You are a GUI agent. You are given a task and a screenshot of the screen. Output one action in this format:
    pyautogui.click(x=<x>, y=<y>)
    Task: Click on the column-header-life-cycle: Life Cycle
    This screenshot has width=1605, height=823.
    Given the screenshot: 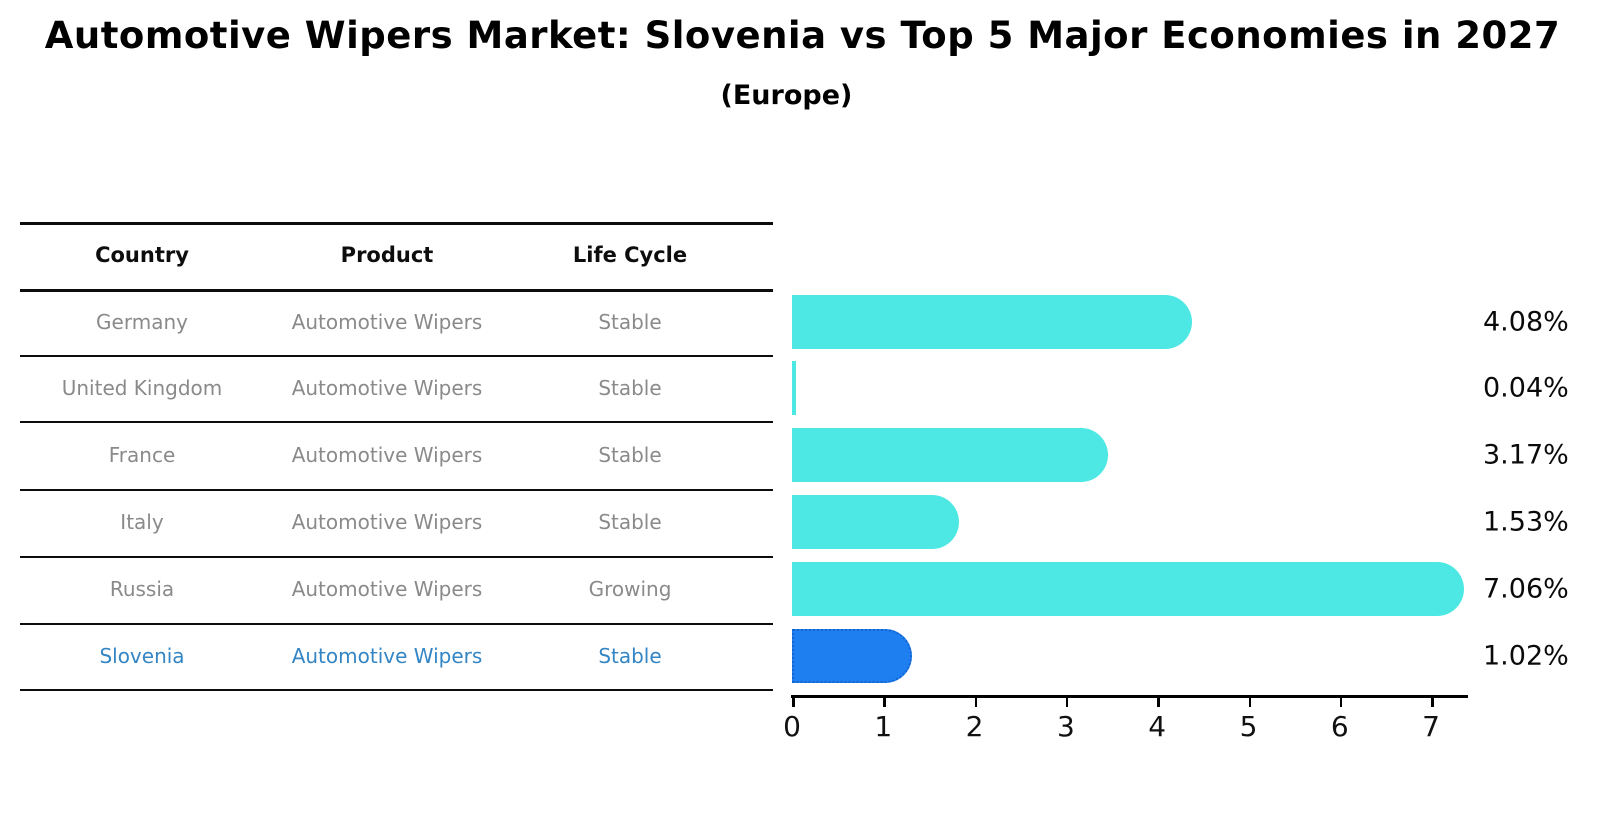 What is the action you would take?
    pyautogui.click(x=630, y=255)
    